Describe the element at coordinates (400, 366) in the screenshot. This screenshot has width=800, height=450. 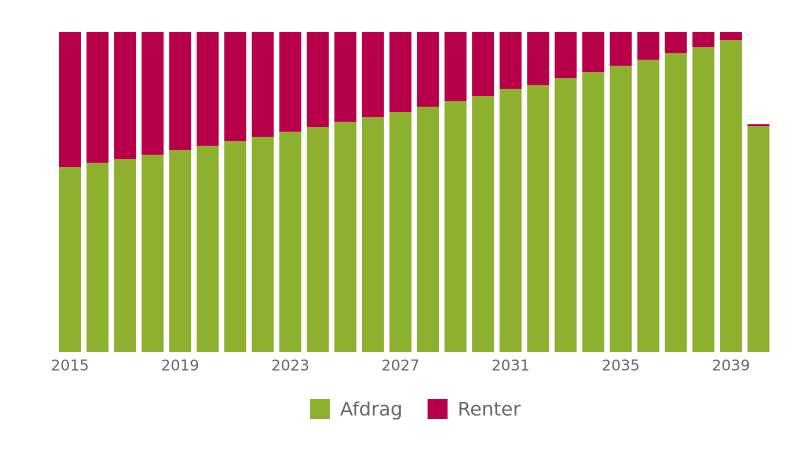
I see `x-tick-label: 2027` at that location.